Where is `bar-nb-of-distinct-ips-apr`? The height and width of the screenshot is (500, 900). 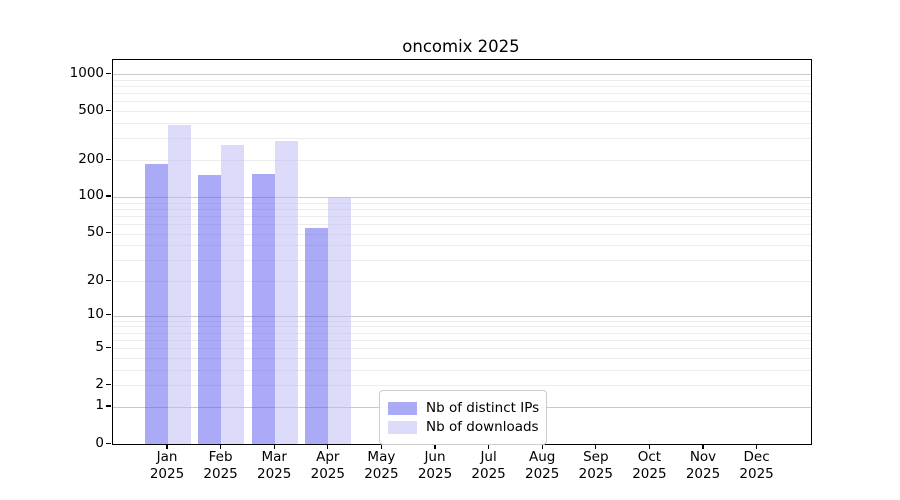
bar-nb-of-distinct-ips-apr is located at coordinates (317, 336).